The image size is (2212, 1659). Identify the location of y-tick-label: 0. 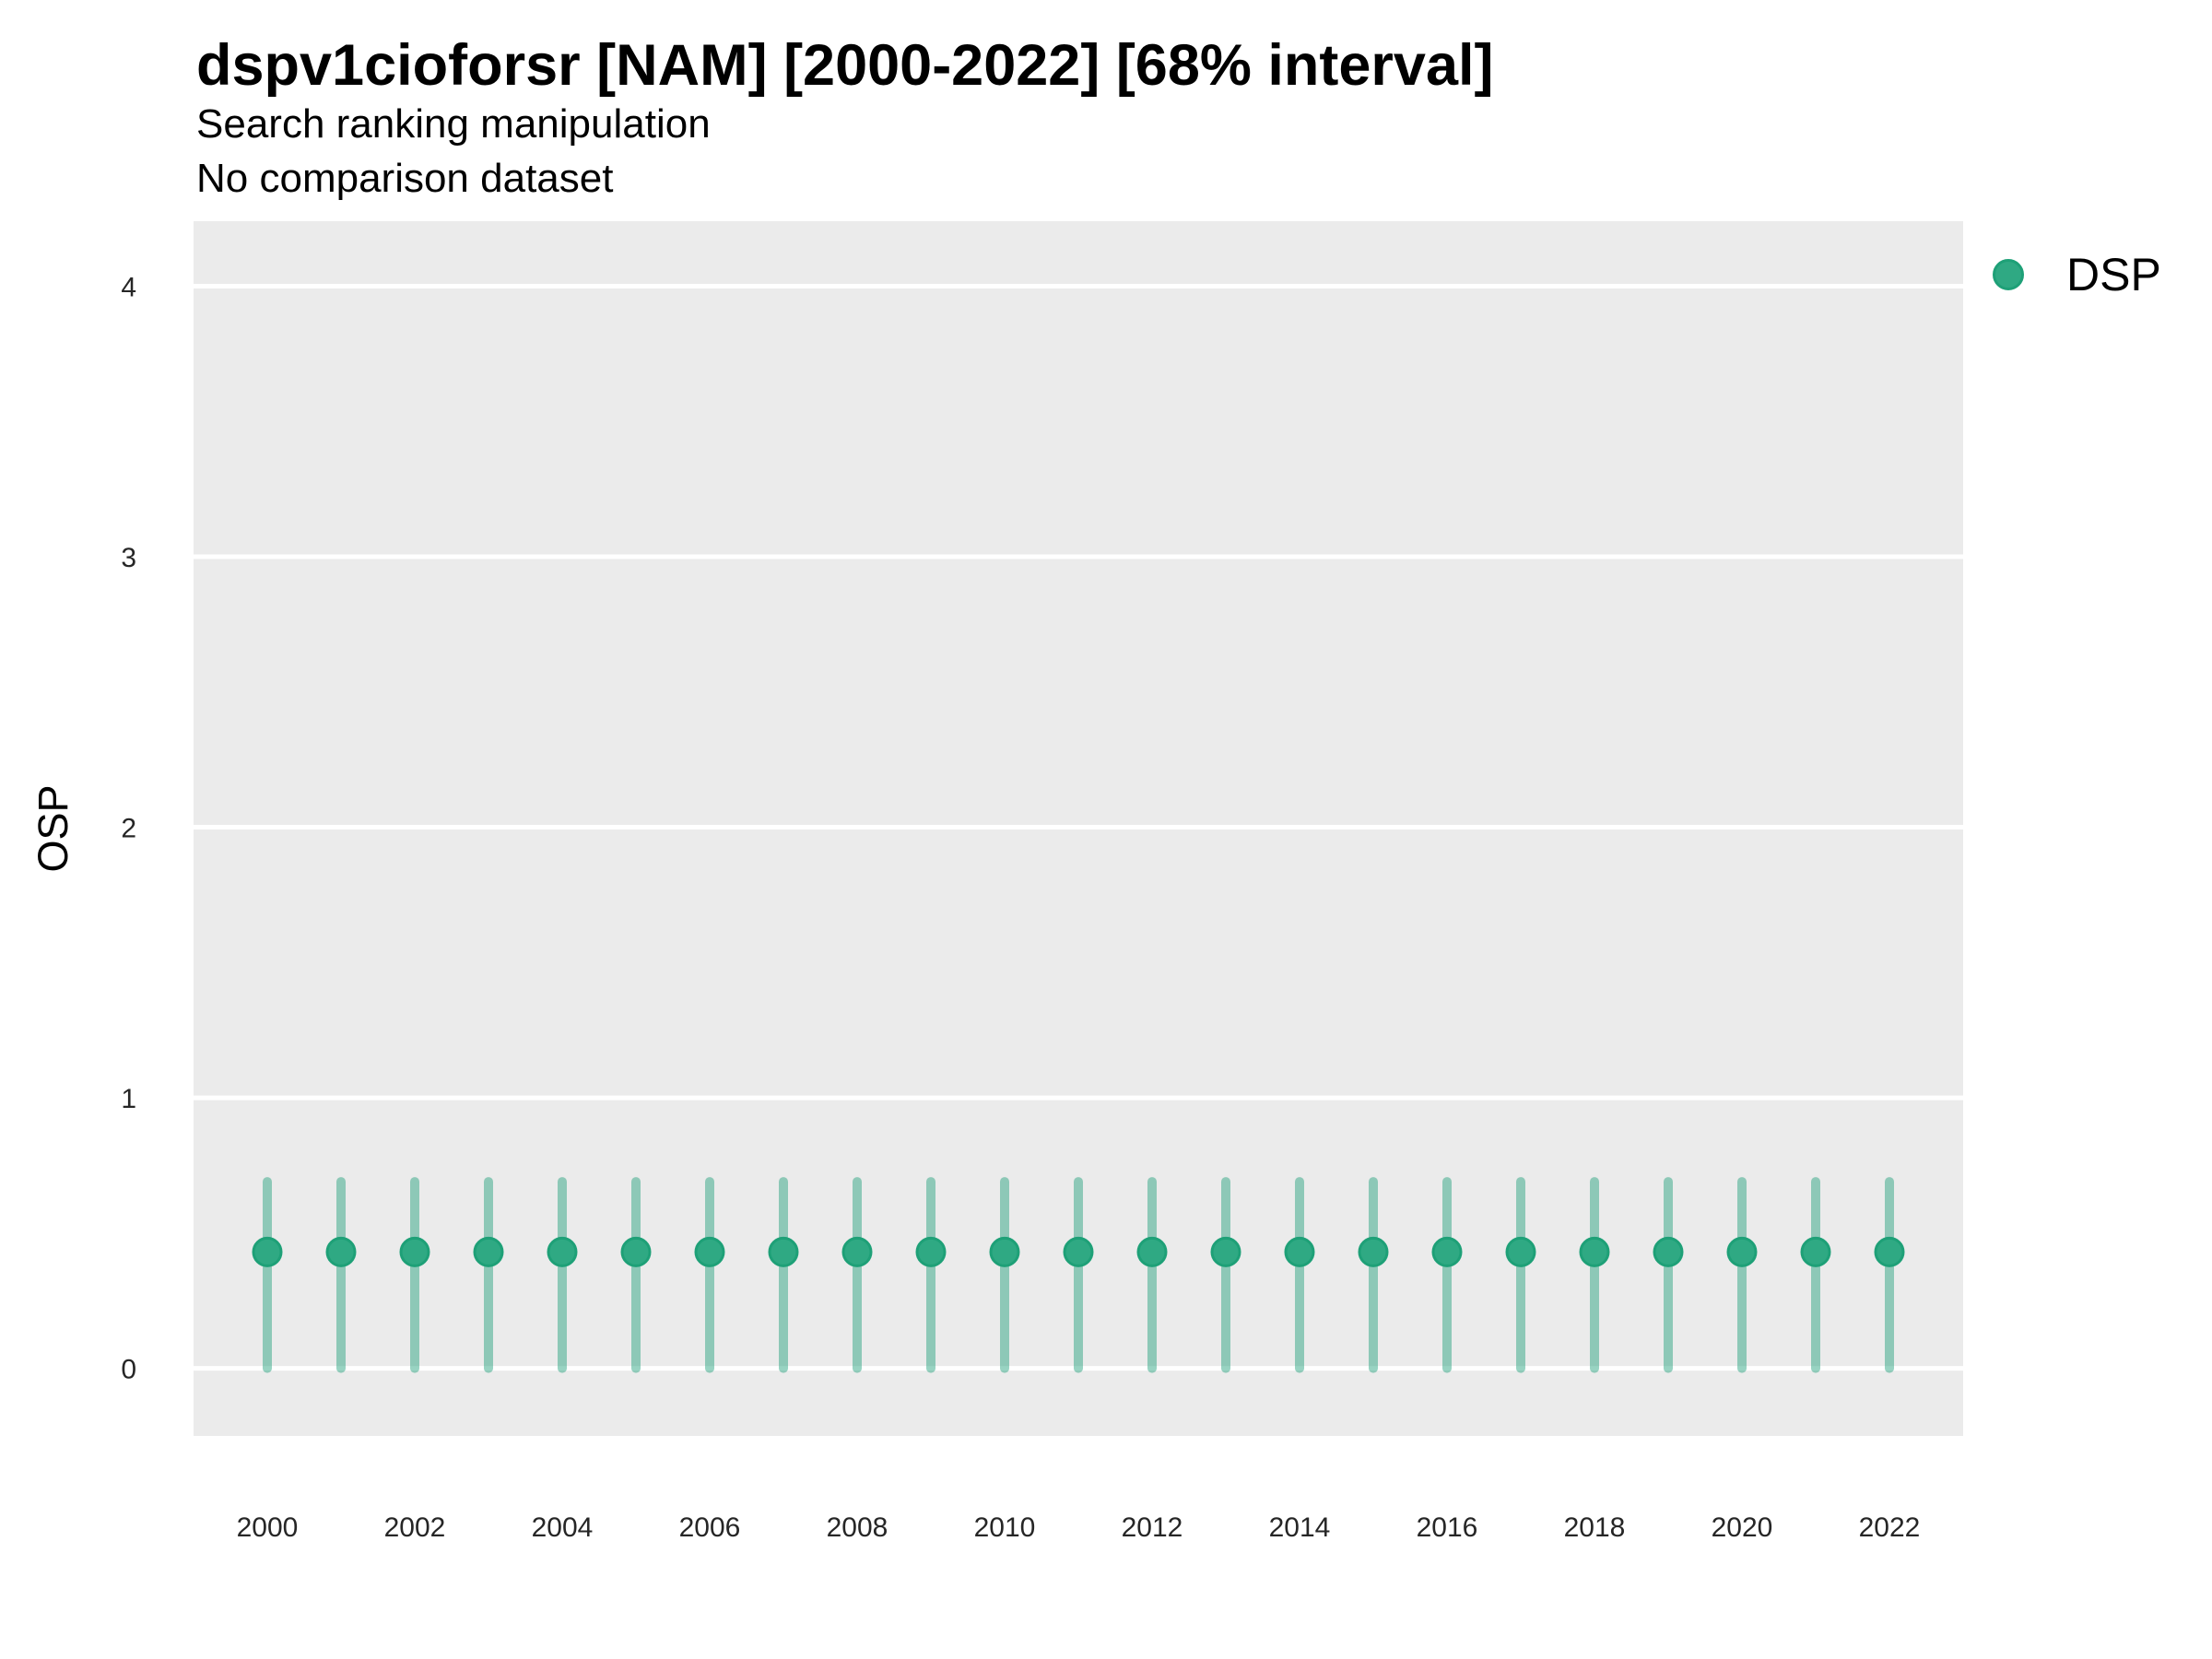
(128, 1370).